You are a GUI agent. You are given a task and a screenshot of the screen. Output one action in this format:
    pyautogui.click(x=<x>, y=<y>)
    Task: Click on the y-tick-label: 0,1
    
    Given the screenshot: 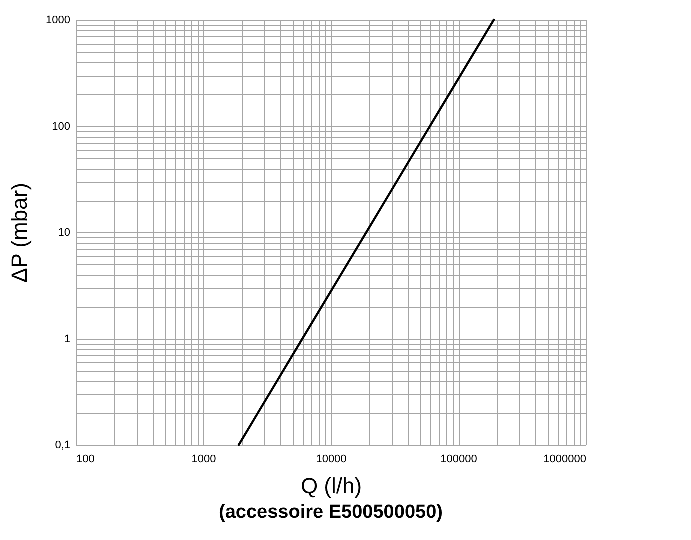 What is the action you would take?
    pyautogui.click(x=62, y=446)
    